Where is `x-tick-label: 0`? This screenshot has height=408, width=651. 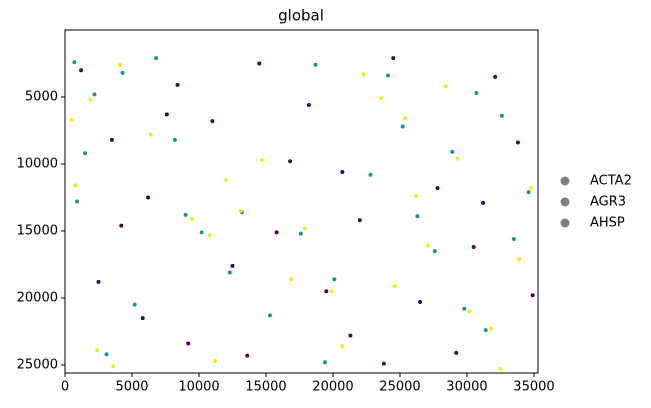 x-tick-label: 0 is located at coordinates (65, 387).